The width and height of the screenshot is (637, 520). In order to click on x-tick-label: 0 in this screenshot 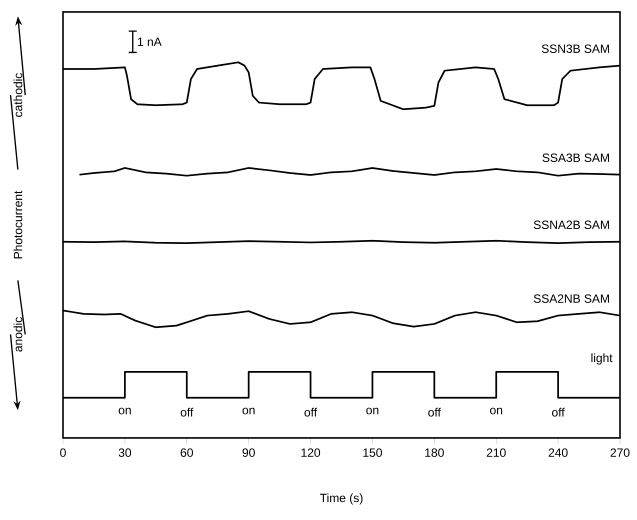, I will do `click(63, 452)`.